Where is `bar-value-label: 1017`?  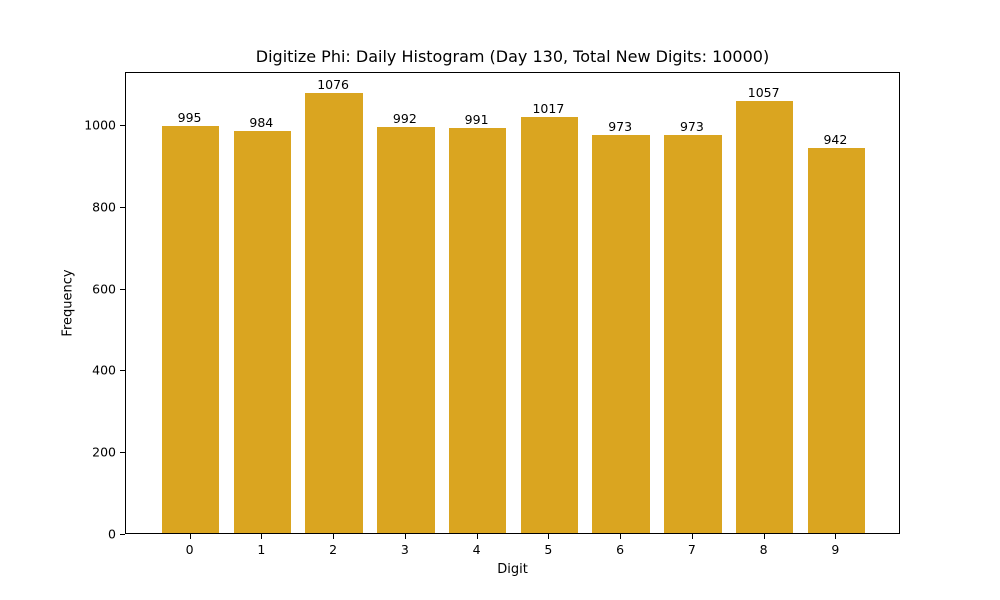
bar-value-label: 1017 is located at coordinates (548, 109).